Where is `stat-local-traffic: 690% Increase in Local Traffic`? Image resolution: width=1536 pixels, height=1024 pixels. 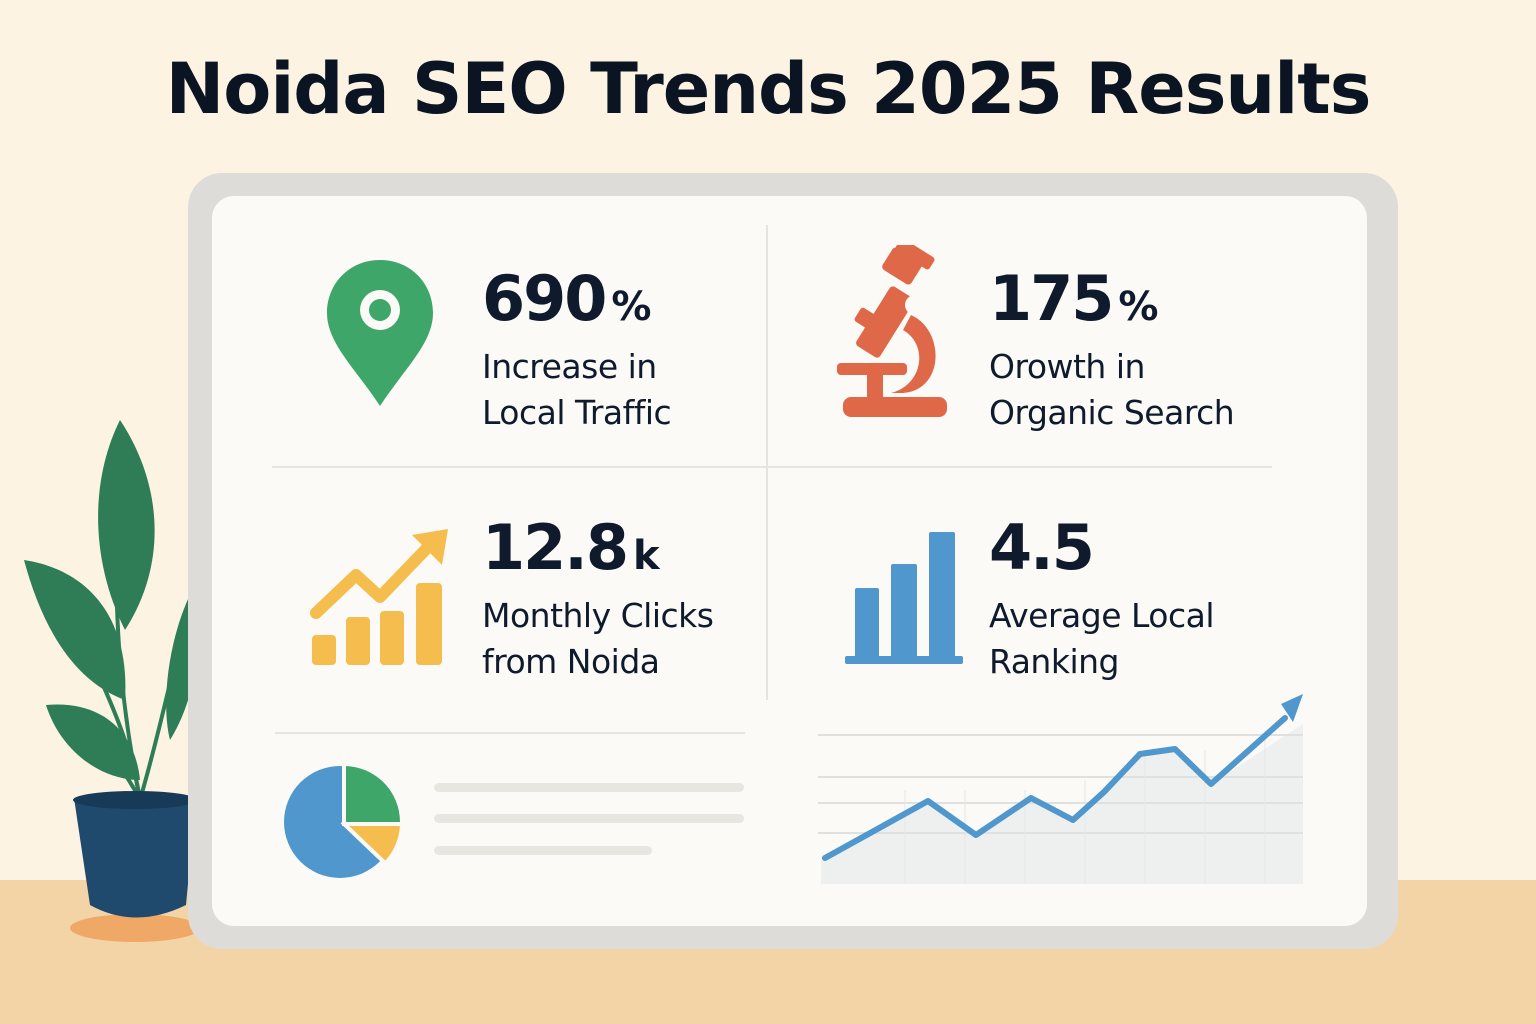
stat-local-traffic: 690% Increase in Local Traffic is located at coordinates (632, 352).